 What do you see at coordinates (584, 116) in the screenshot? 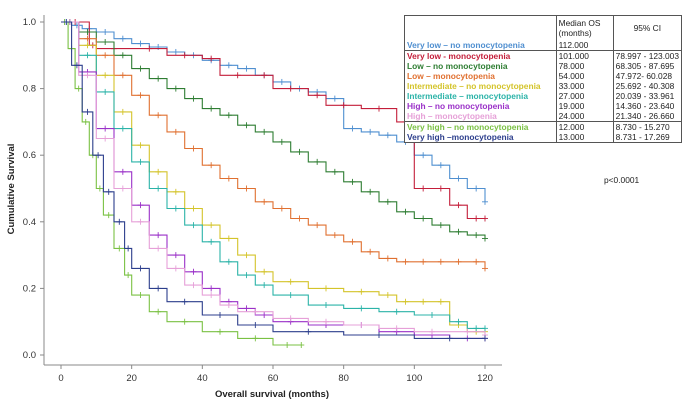
I see `legend-median-os: 24.000` at bounding box center [584, 116].